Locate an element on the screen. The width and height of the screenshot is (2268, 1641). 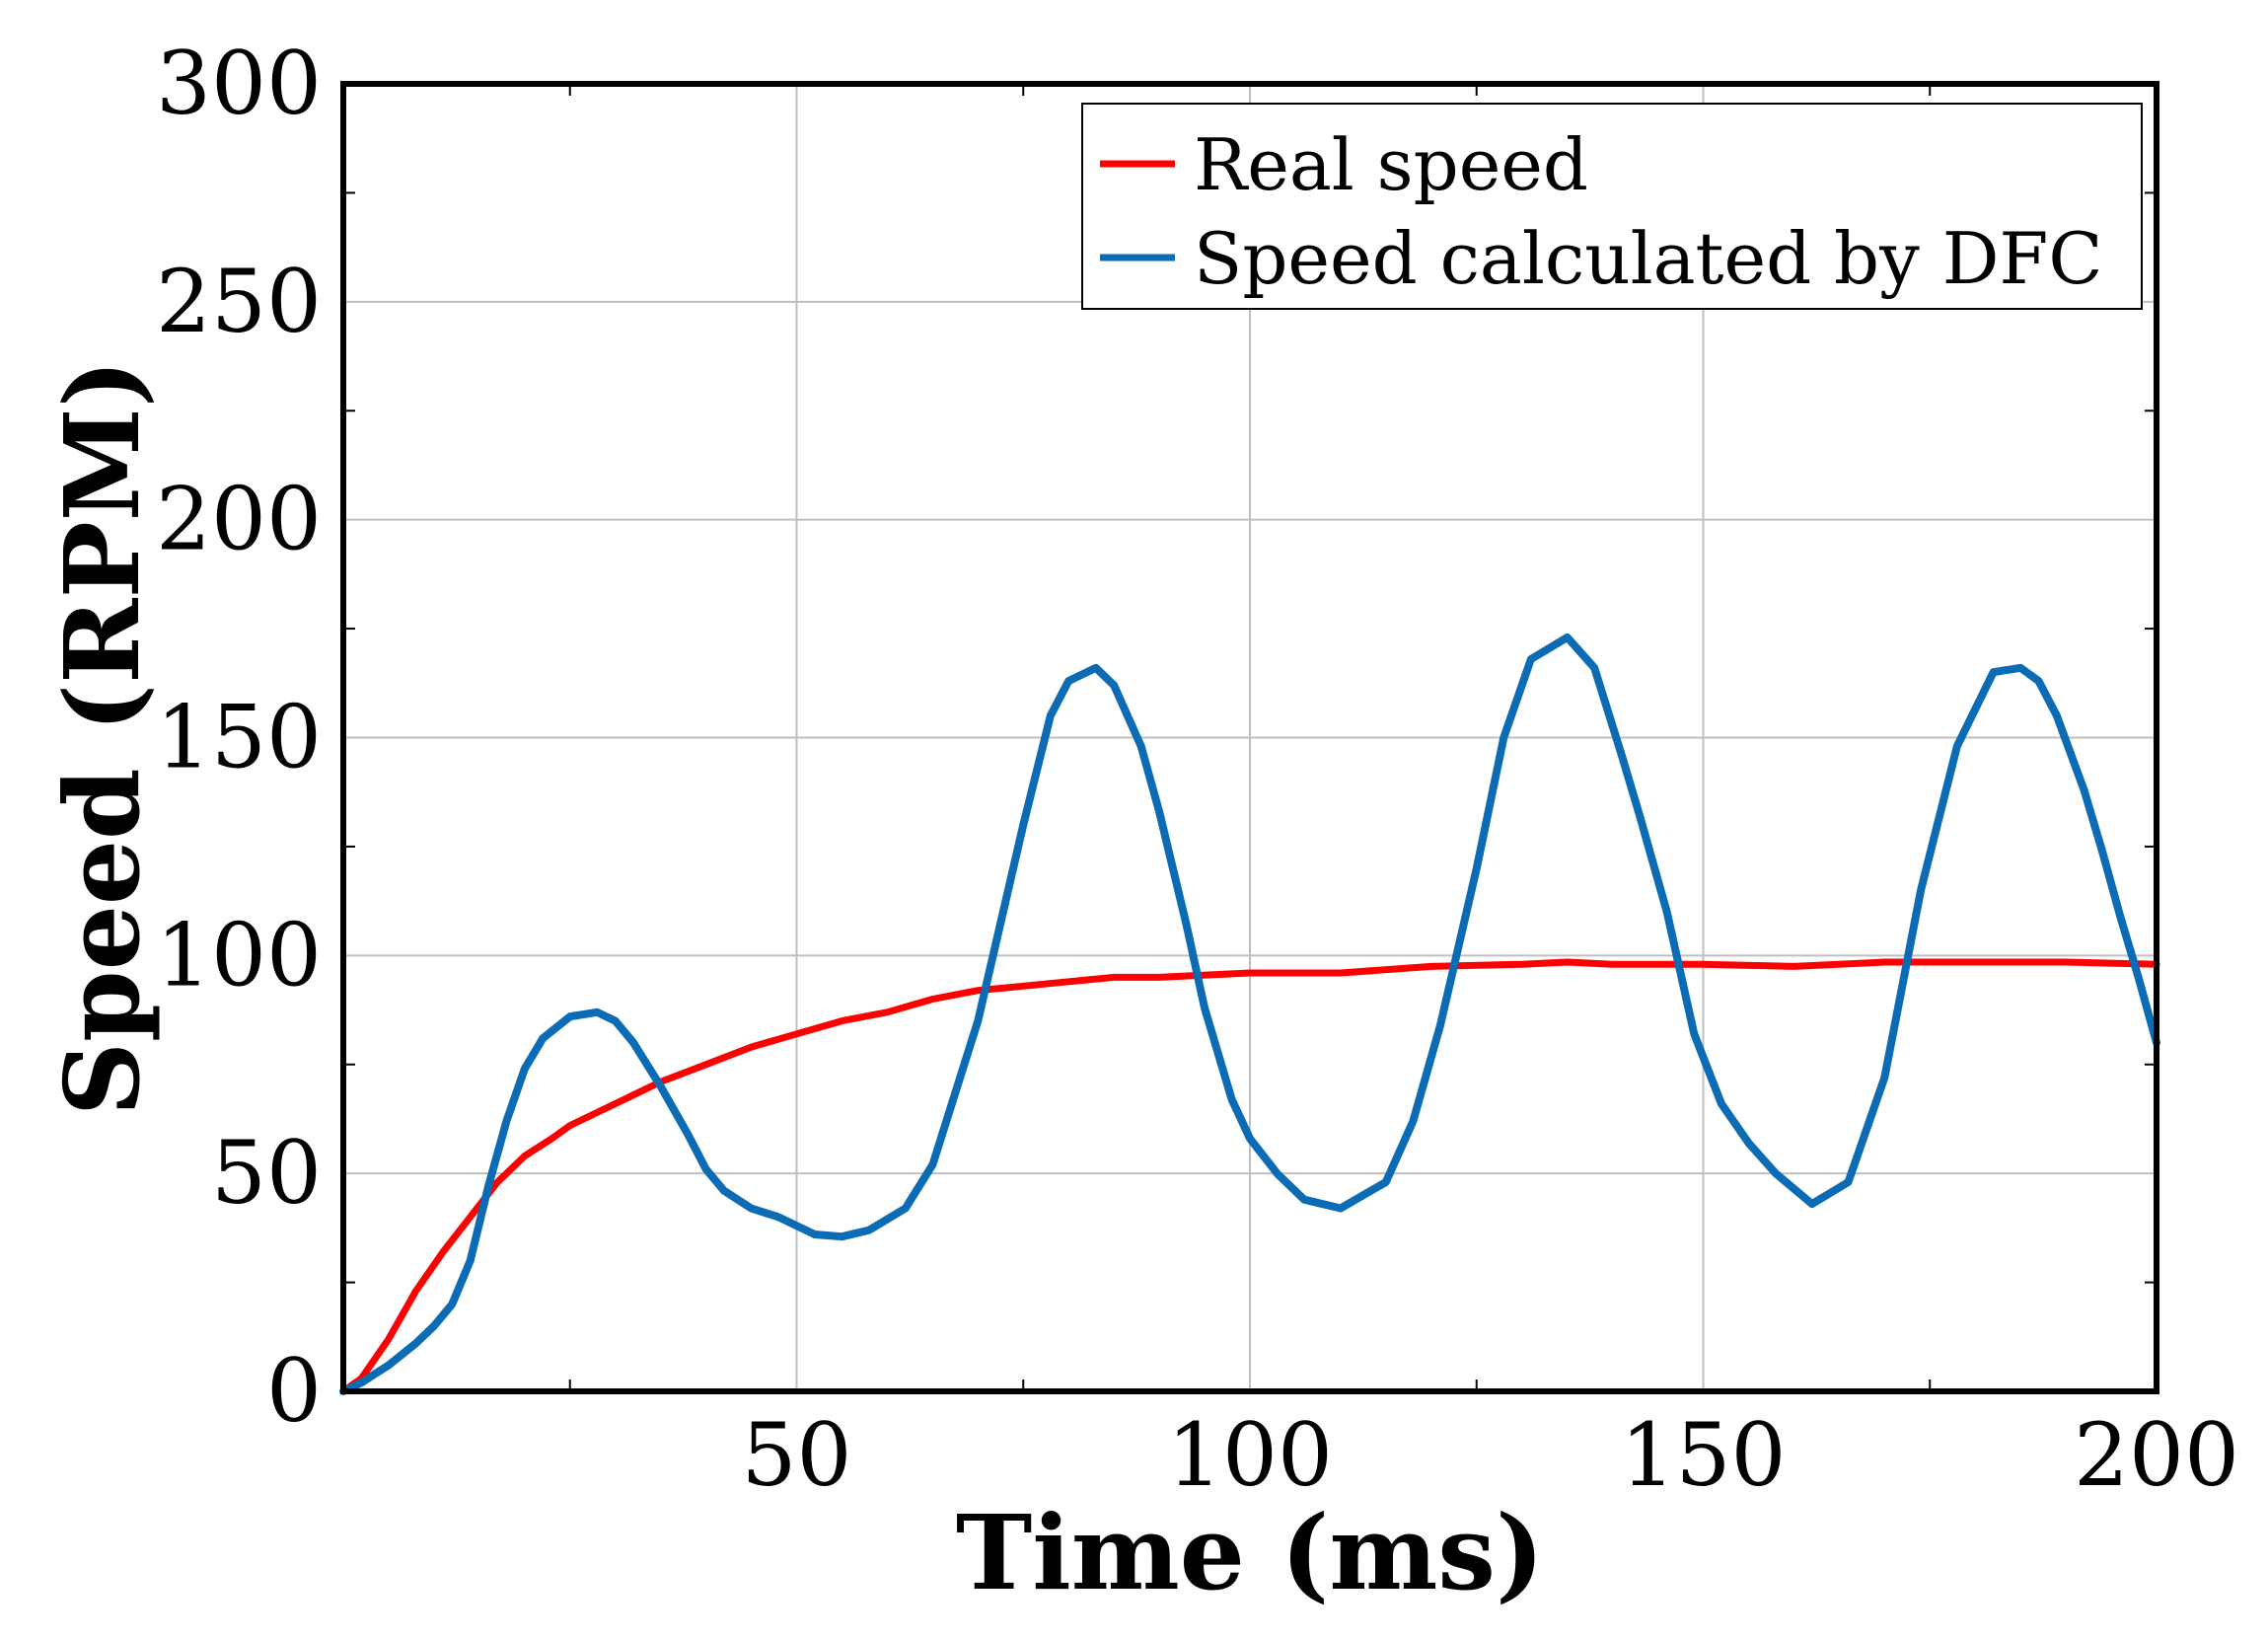
y-tick-label: 50 is located at coordinates (266, 1173).